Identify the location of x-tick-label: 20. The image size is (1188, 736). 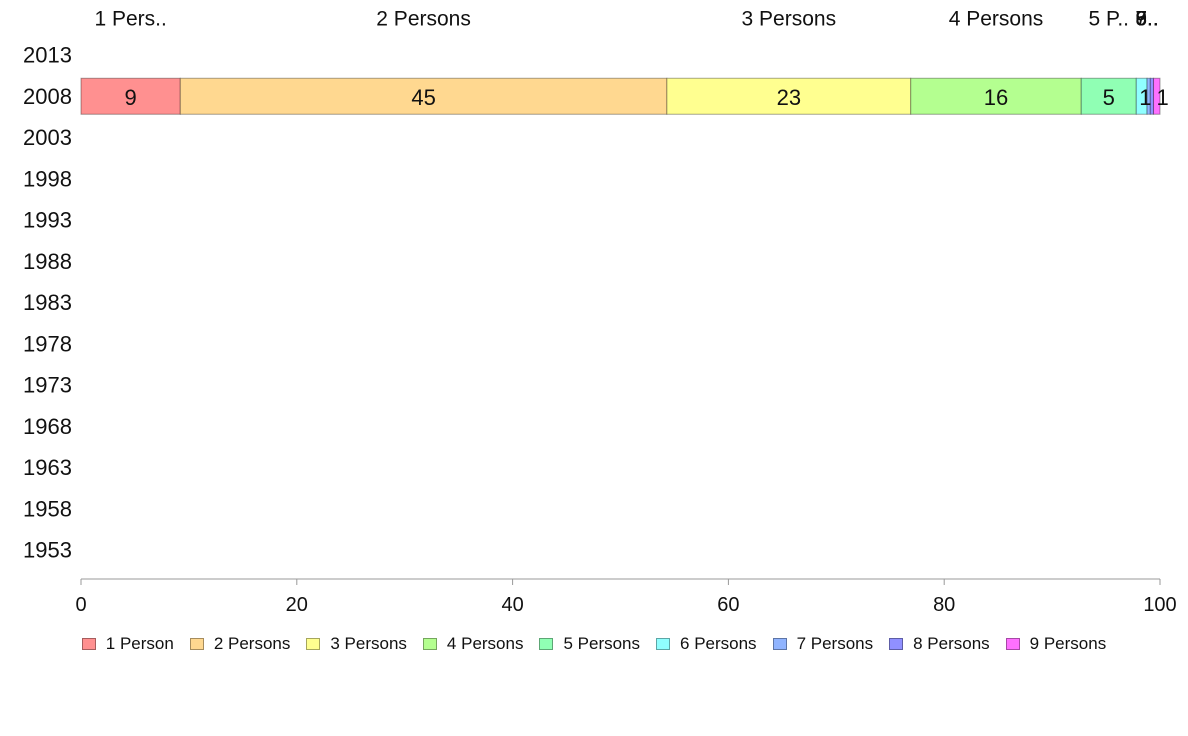
(297, 605).